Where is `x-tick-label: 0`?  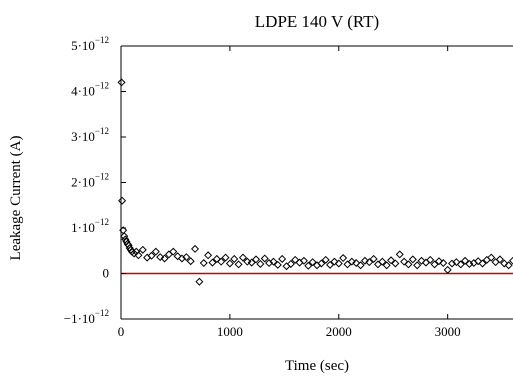 x-tick-label: 0 is located at coordinates (121, 331).